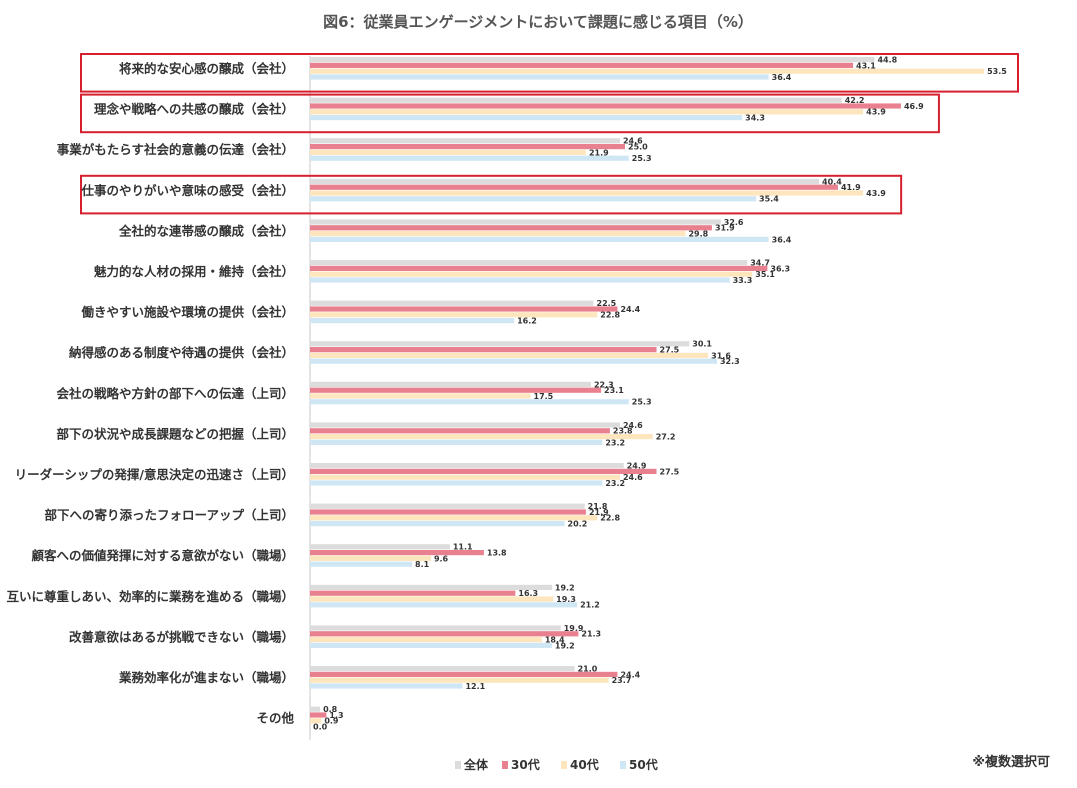 This screenshot has width=1077, height=788. I want to click on category-label: 全社的な連帯感の醸成（会社）, so click(206, 230).